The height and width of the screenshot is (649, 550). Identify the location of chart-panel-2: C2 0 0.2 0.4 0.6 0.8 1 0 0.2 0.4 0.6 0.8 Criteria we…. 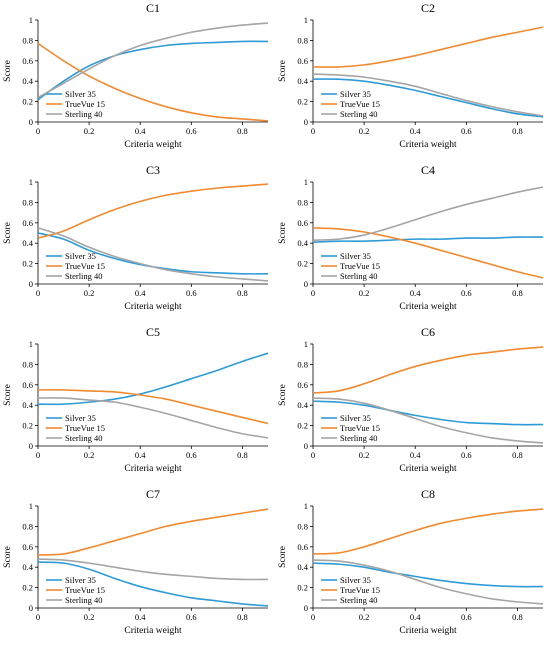
(412, 81).